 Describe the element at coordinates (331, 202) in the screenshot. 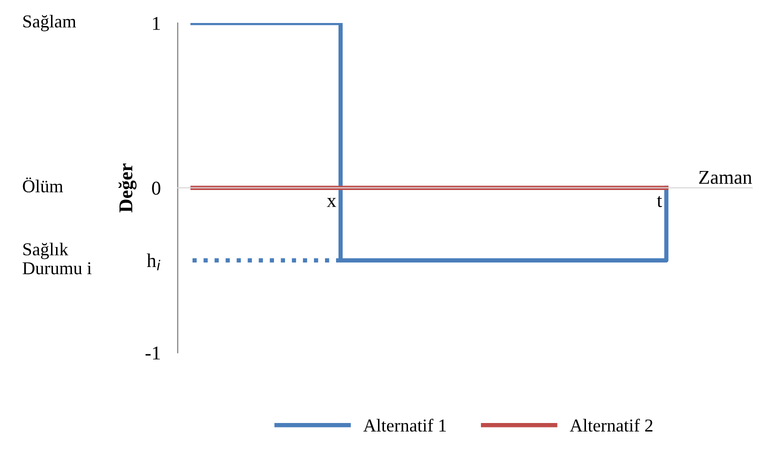

I see `x-tick-label: x` at that location.